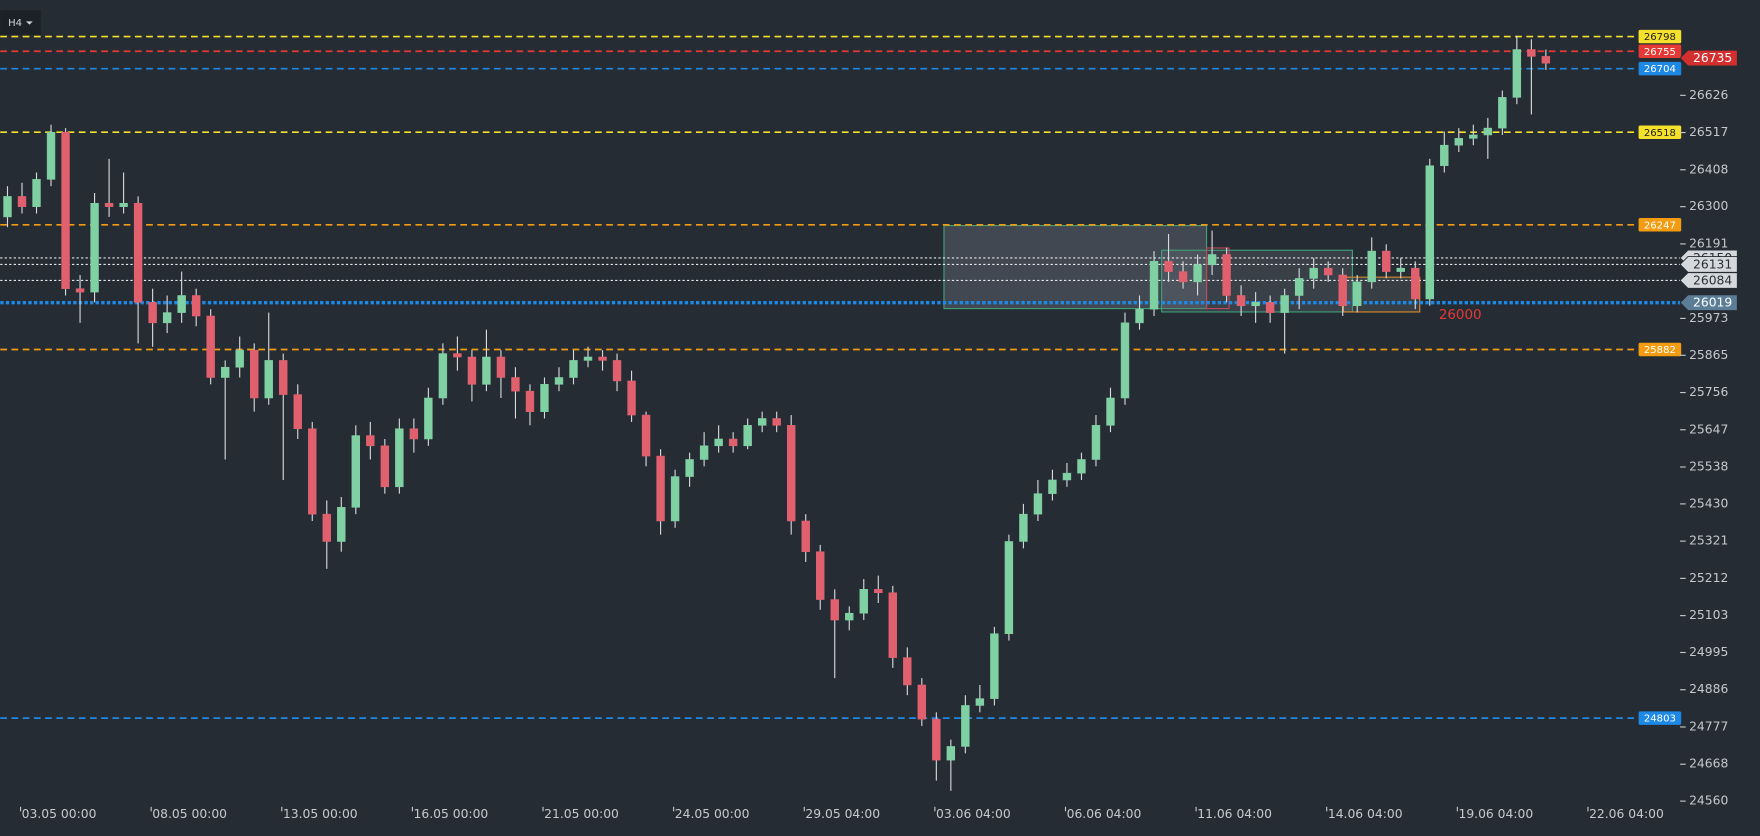 The image size is (1760, 836). What do you see at coordinates (1708, 764) in the screenshot?
I see `y-tick-label: 24668` at bounding box center [1708, 764].